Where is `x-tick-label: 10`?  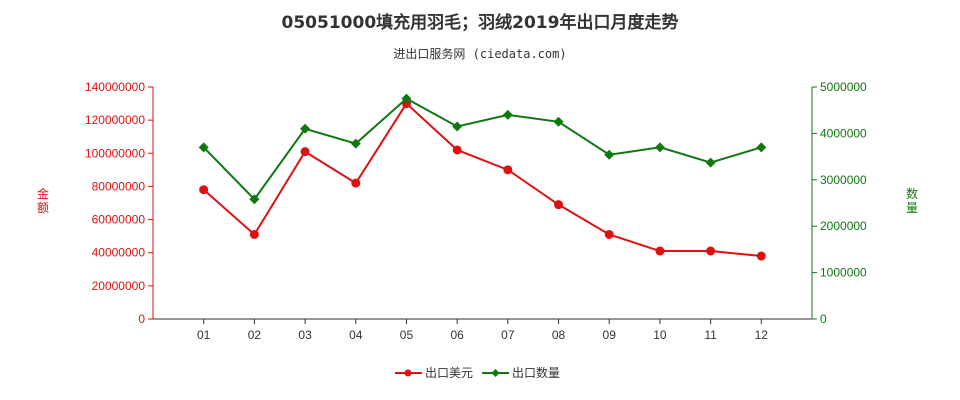 x-tick-label: 10 is located at coordinates (660, 335).